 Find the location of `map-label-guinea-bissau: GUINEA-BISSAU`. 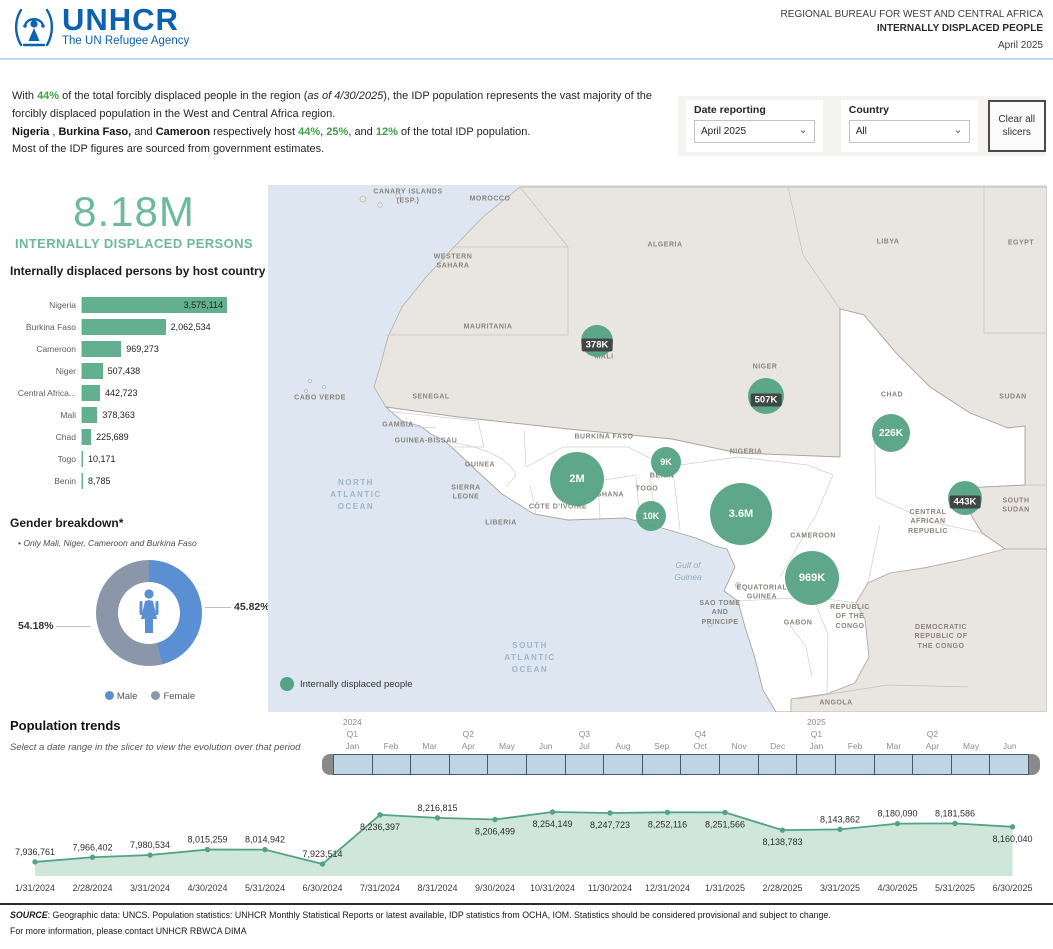

map-label-guinea-bissau: GUINEA-BISSAU is located at coordinates (426, 441).